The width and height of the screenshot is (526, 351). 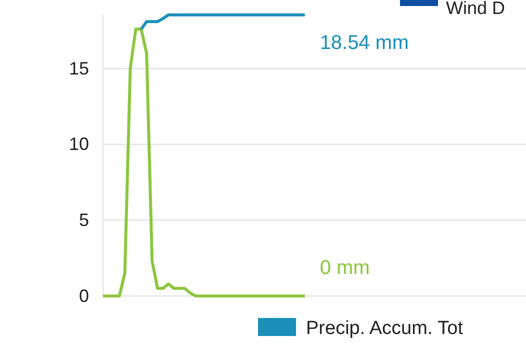 I want to click on y-tick-label: 5, so click(x=83, y=220).